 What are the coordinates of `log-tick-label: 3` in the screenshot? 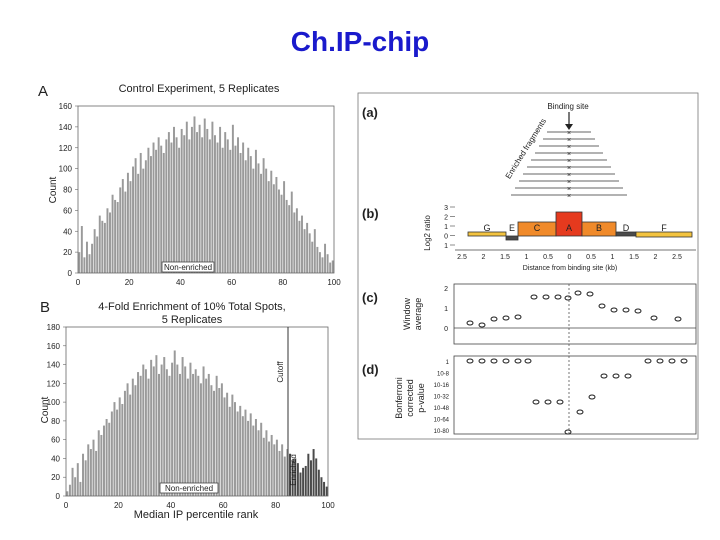 It's located at (446, 208).